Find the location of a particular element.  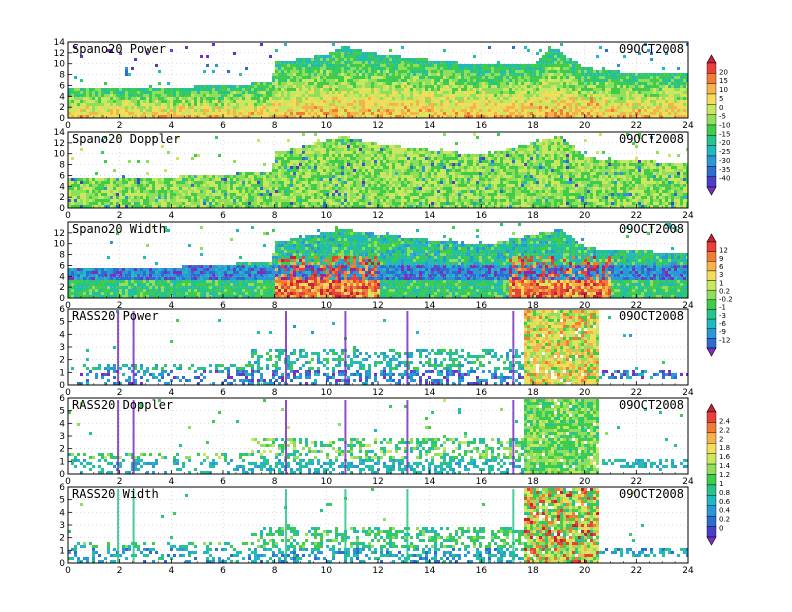

colorbar-label: 0.2 is located at coordinates (724, 520).